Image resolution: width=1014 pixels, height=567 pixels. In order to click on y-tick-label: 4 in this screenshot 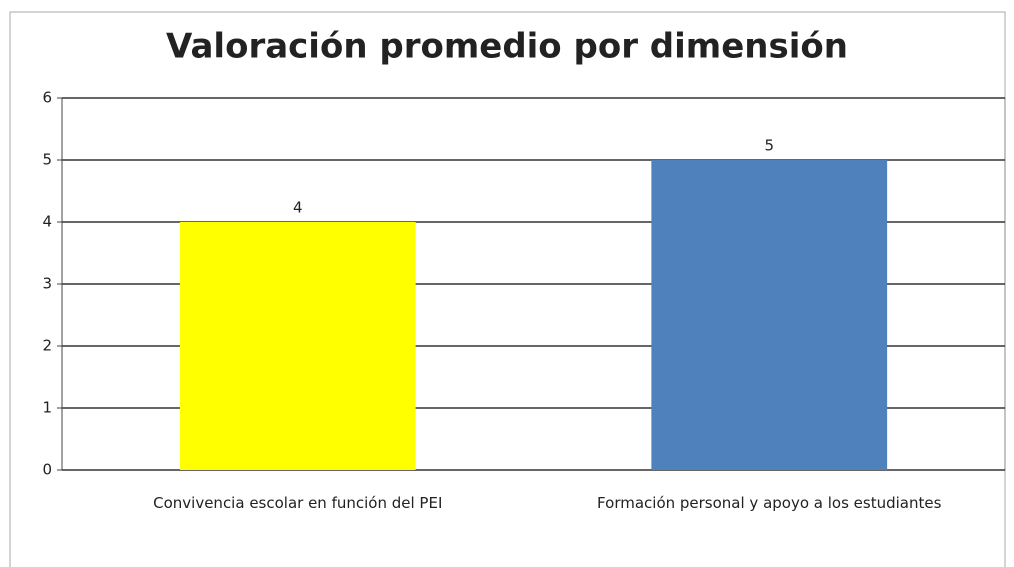, I will do `click(47, 222)`.